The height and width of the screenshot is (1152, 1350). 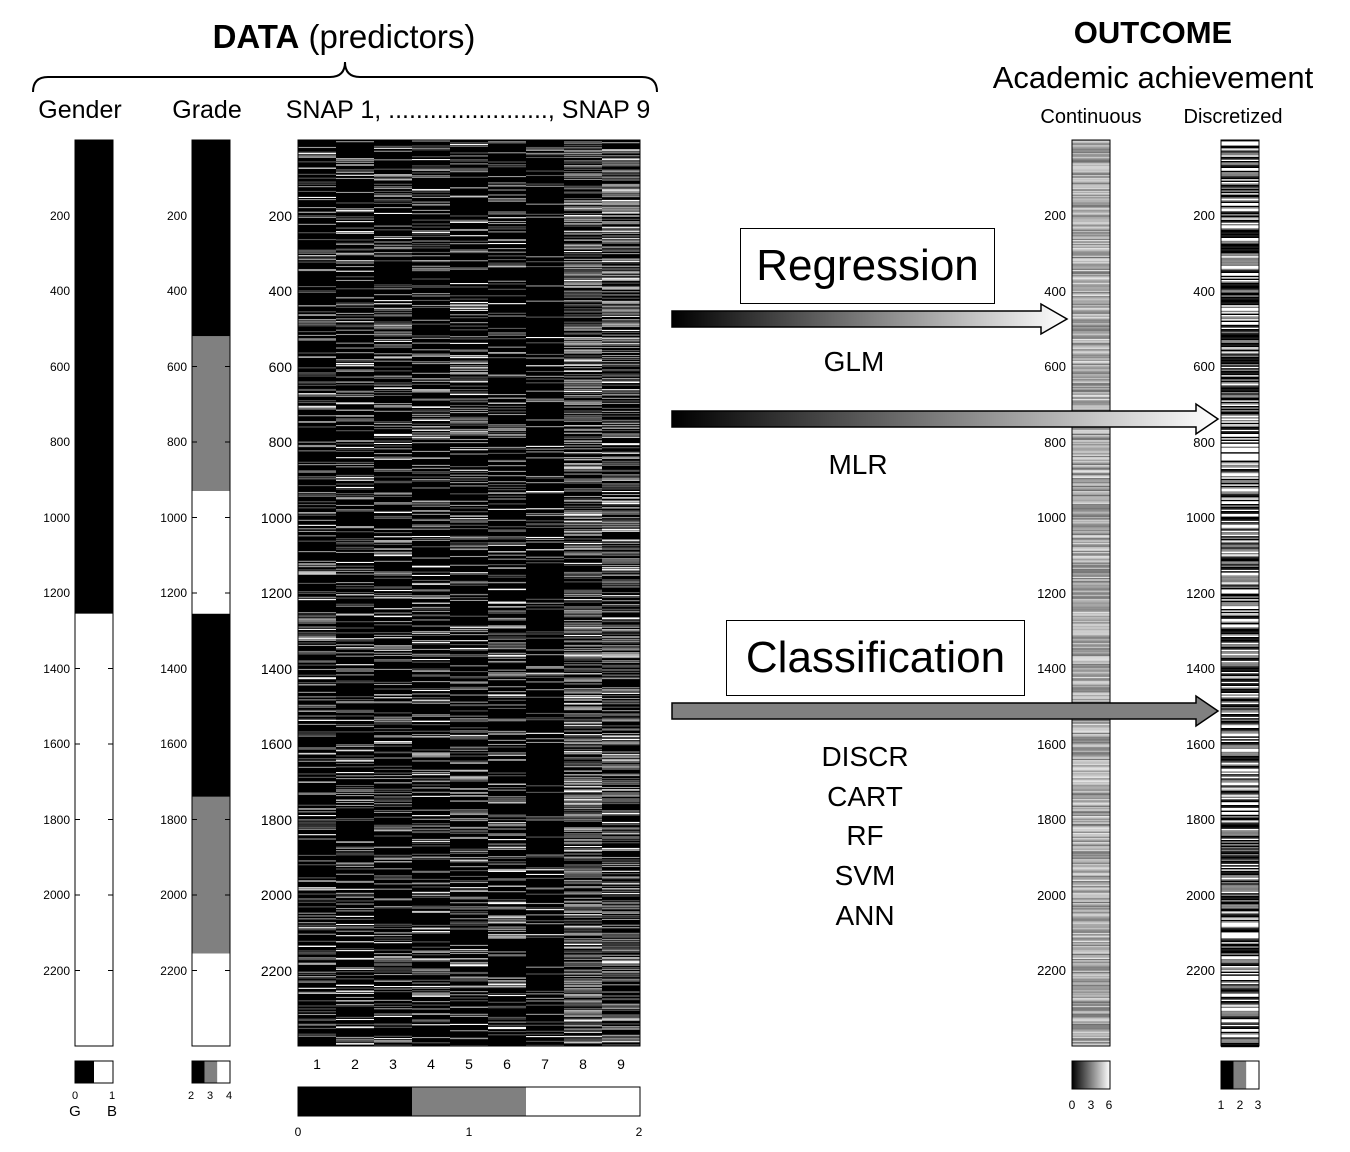 I want to click on data-title-rest: (predictors), so click(x=392, y=36).